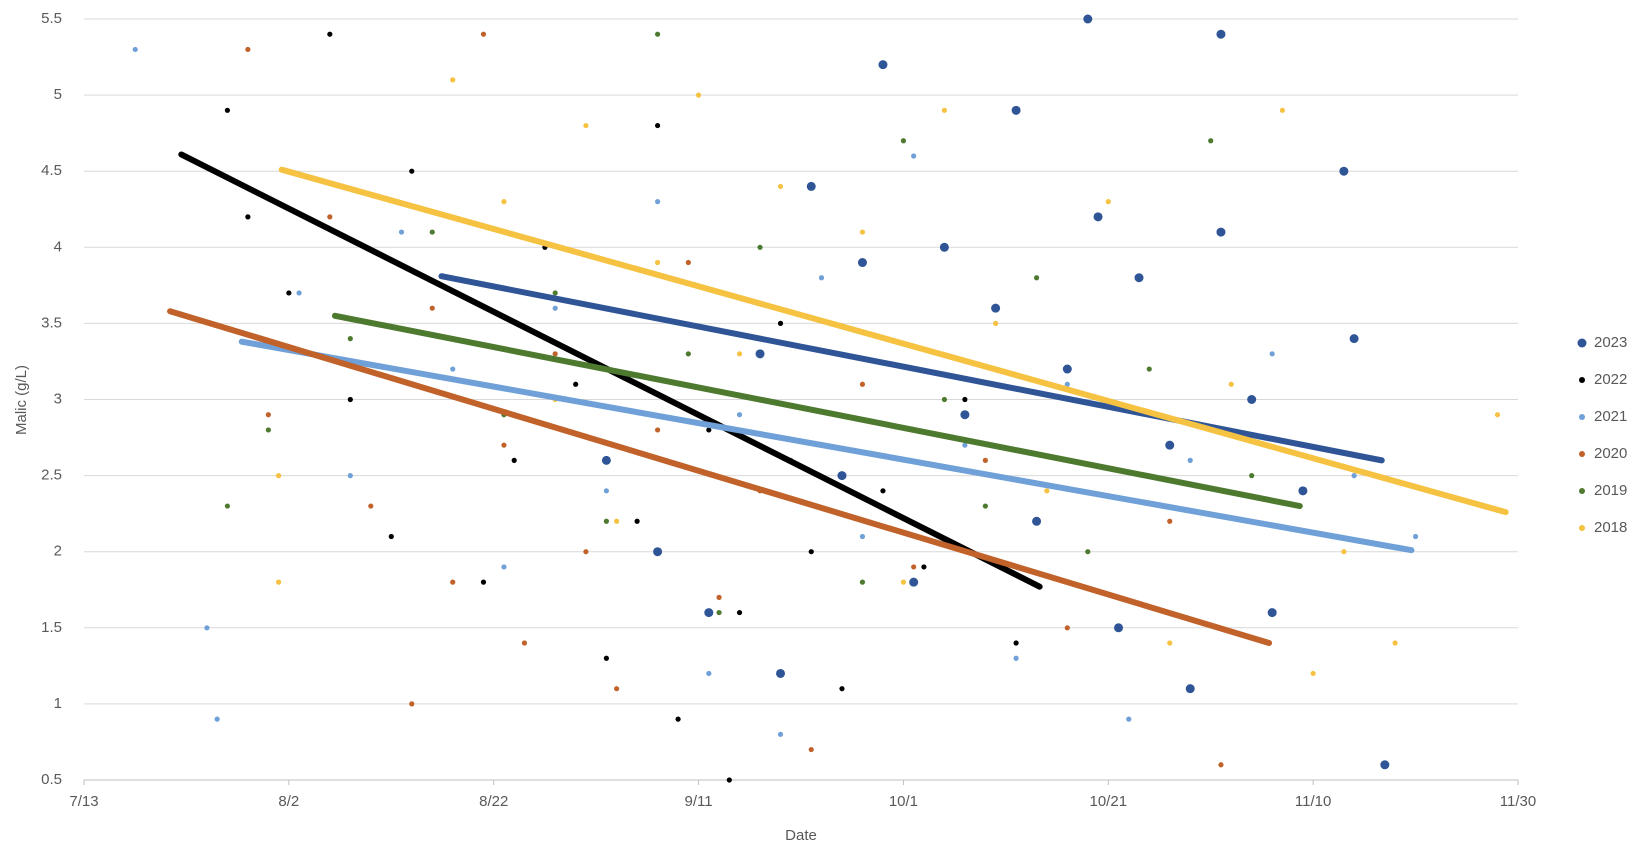  Describe the element at coordinates (51, 475) in the screenshot. I see `y-tick-label: 2.5` at that location.